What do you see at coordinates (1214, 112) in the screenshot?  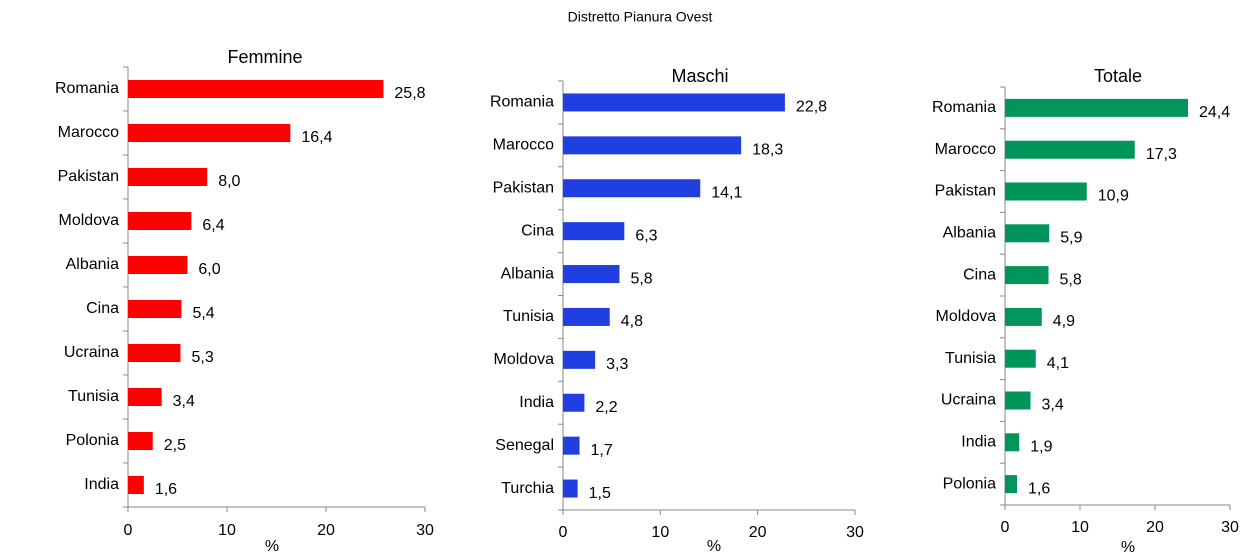 I see `value-label: 24,4` at bounding box center [1214, 112].